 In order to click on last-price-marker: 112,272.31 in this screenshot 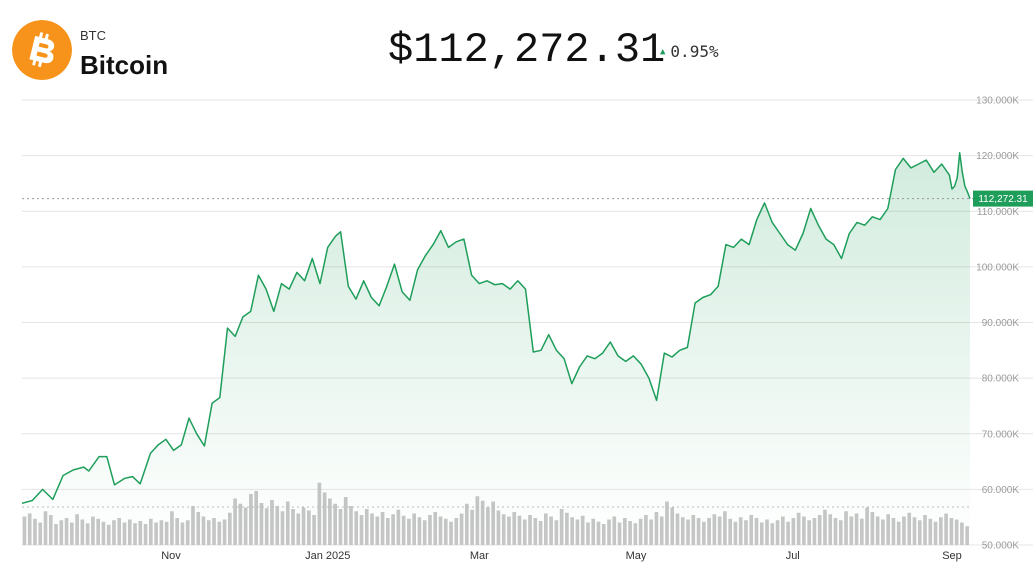, I will do `click(527, 198)`.